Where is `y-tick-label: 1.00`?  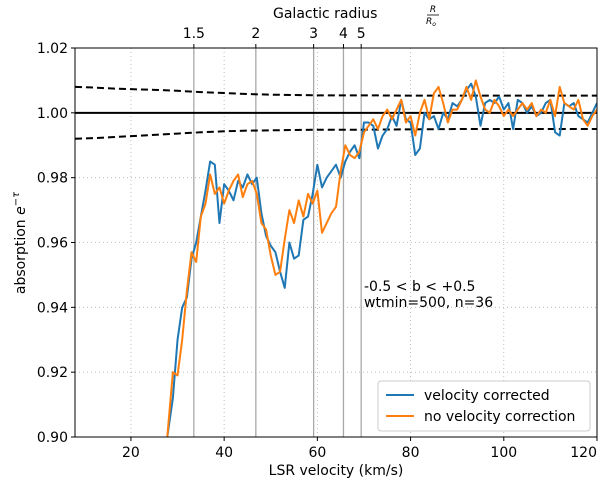 y-tick-label: 1.00 is located at coordinates (52, 114).